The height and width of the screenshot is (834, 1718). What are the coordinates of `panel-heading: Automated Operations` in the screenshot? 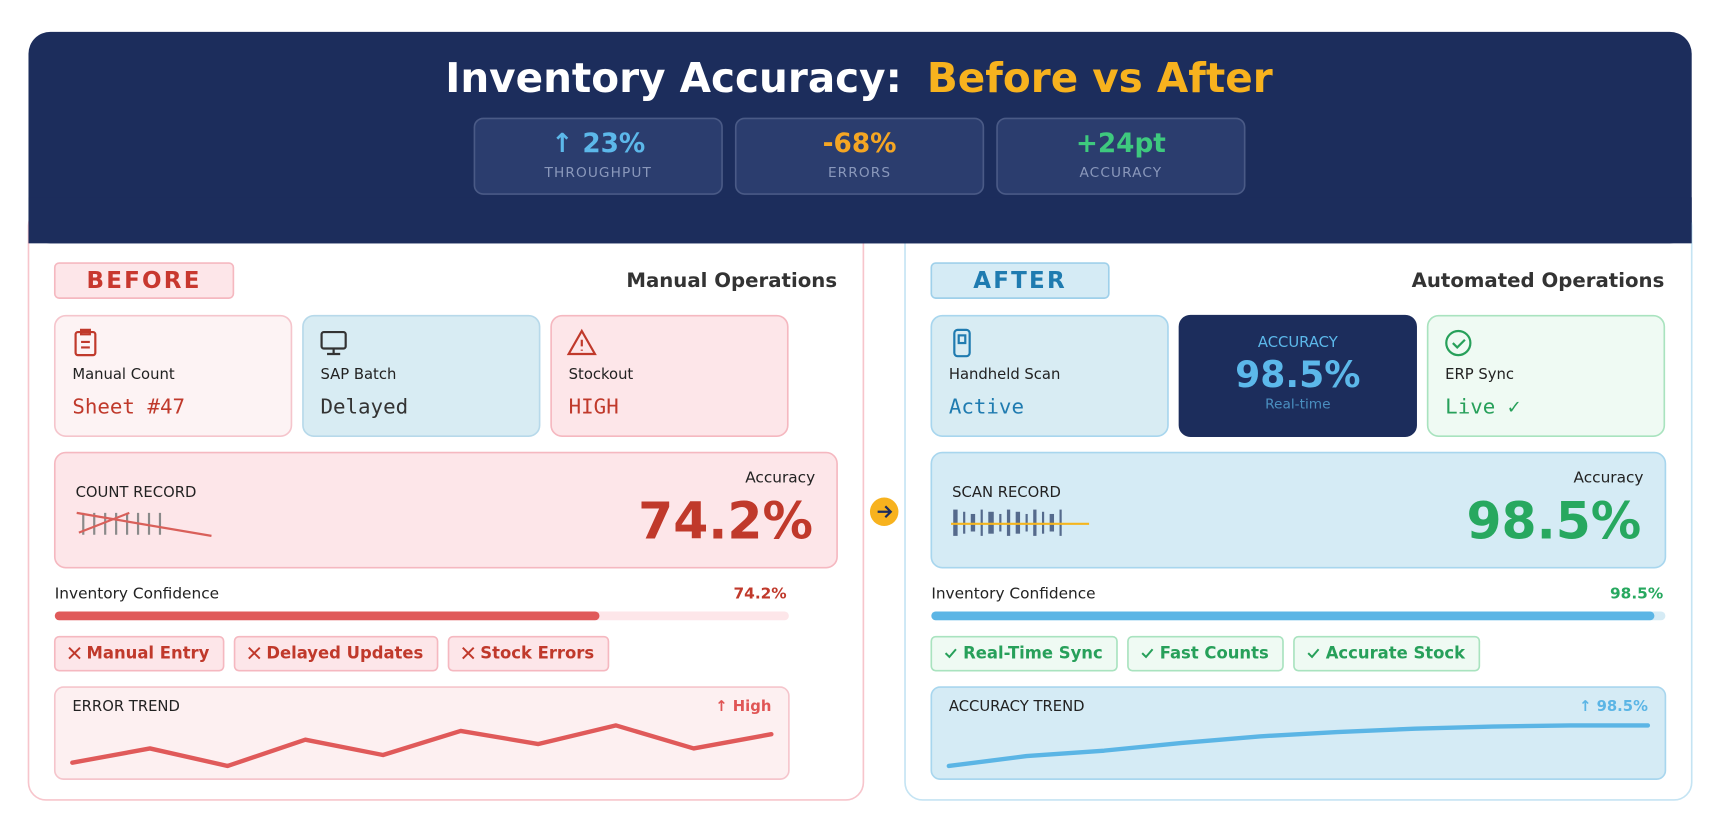 It's located at (1538, 280).